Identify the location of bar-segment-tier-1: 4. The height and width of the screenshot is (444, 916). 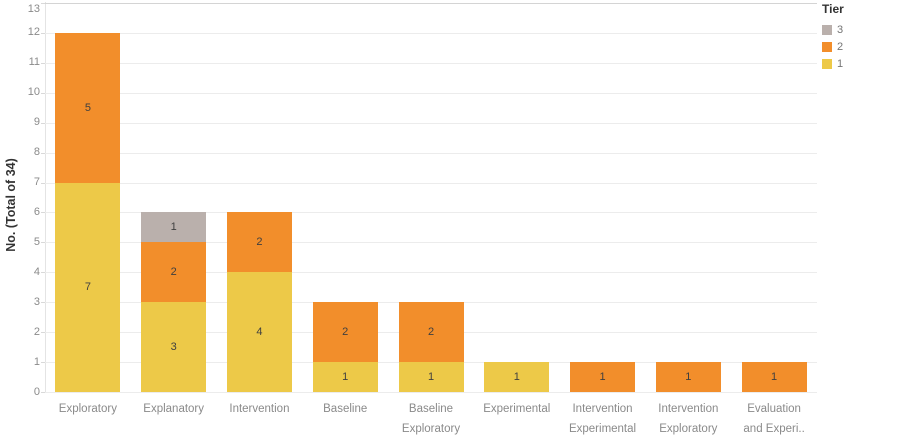
(259, 332).